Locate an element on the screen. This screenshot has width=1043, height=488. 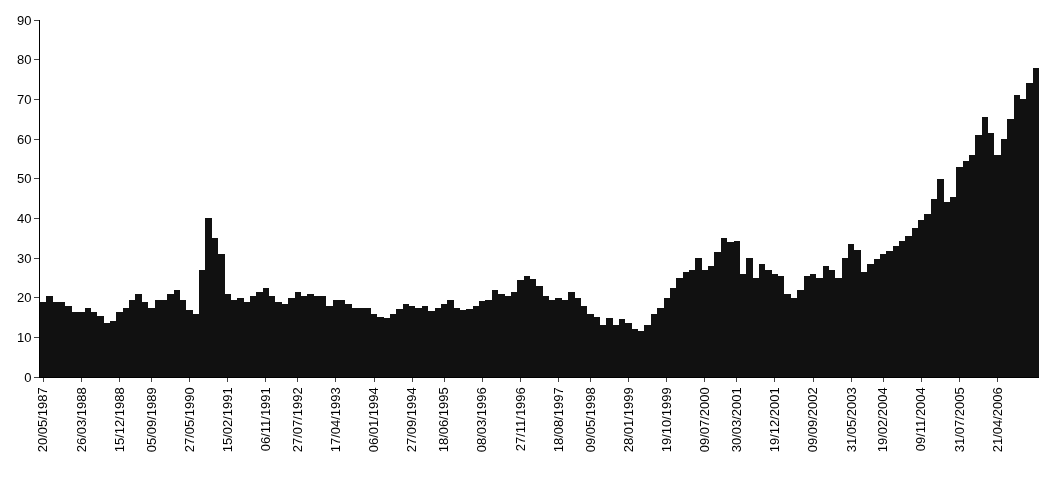
x-tick-label: 21/04/2006 is located at coordinates (997, 420).